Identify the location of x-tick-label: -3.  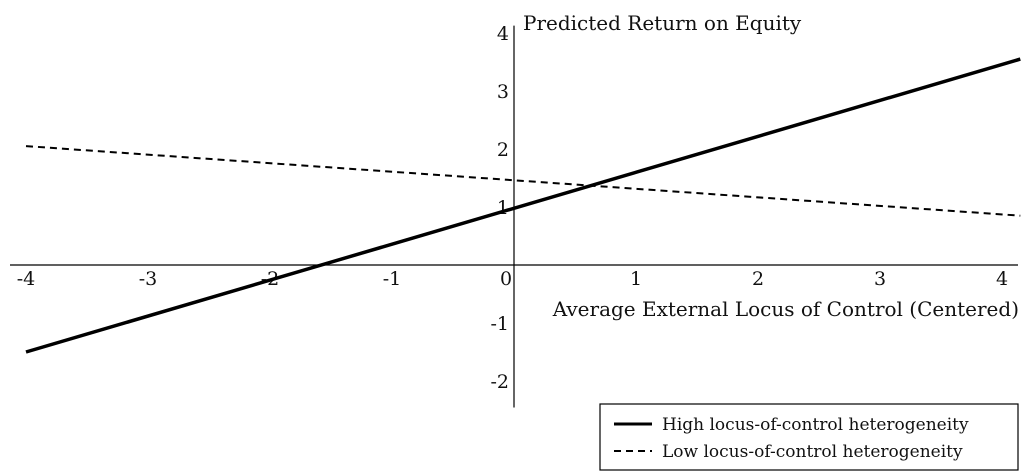
(148, 279).